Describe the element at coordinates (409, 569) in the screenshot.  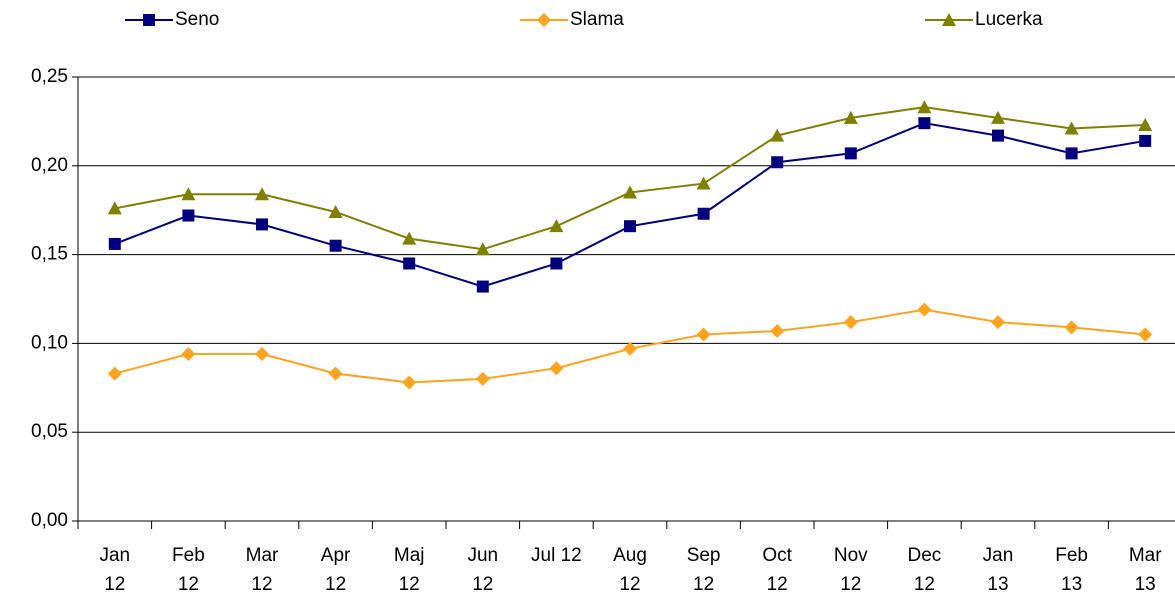
I see `x-tick-label: Maj 12` at that location.